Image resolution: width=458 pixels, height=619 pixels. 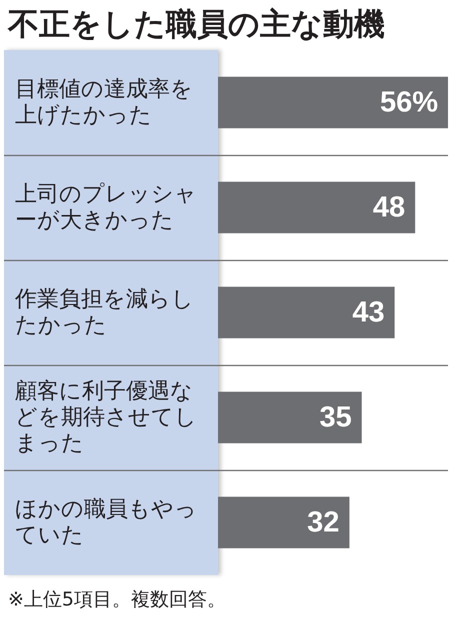 What do you see at coordinates (389, 208) in the screenshot?
I see `data-label: 48` at bounding box center [389, 208].